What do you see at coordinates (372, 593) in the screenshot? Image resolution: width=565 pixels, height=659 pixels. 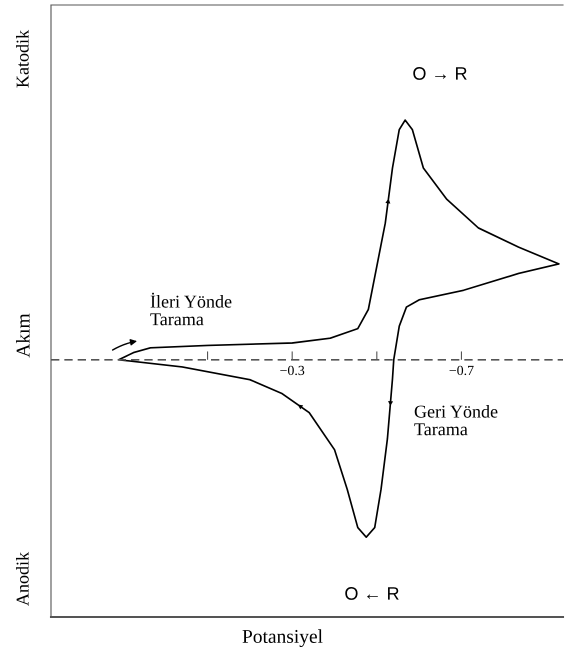 I see `text: O ← R` at bounding box center [372, 593].